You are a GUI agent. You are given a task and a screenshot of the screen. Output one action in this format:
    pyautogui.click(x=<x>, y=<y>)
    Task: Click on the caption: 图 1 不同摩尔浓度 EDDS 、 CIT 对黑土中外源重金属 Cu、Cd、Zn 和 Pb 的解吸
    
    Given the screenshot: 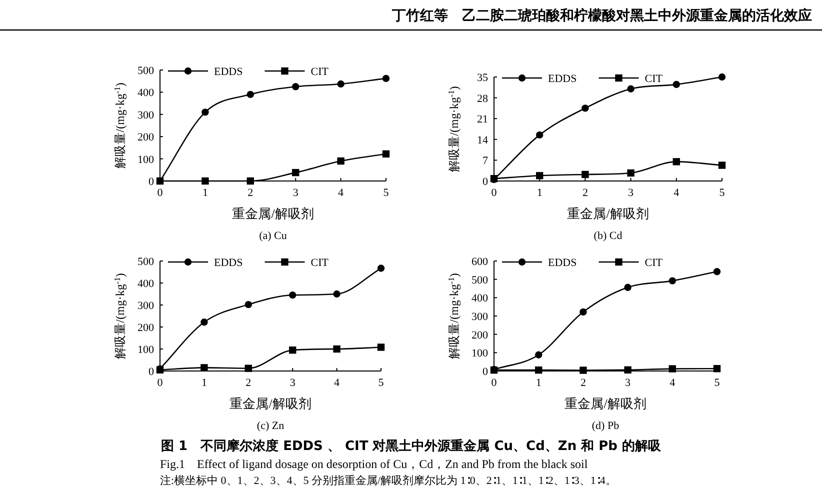 What is the action you would take?
    pyautogui.click(x=411, y=446)
    